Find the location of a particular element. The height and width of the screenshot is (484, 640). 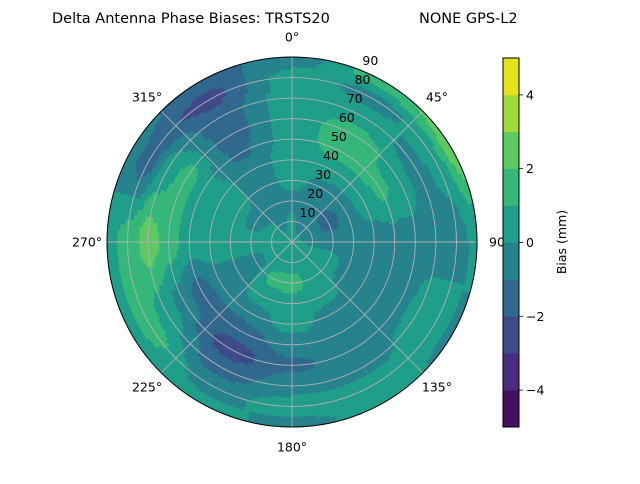

azimuth-tick-label: 0° is located at coordinates (292, 37).